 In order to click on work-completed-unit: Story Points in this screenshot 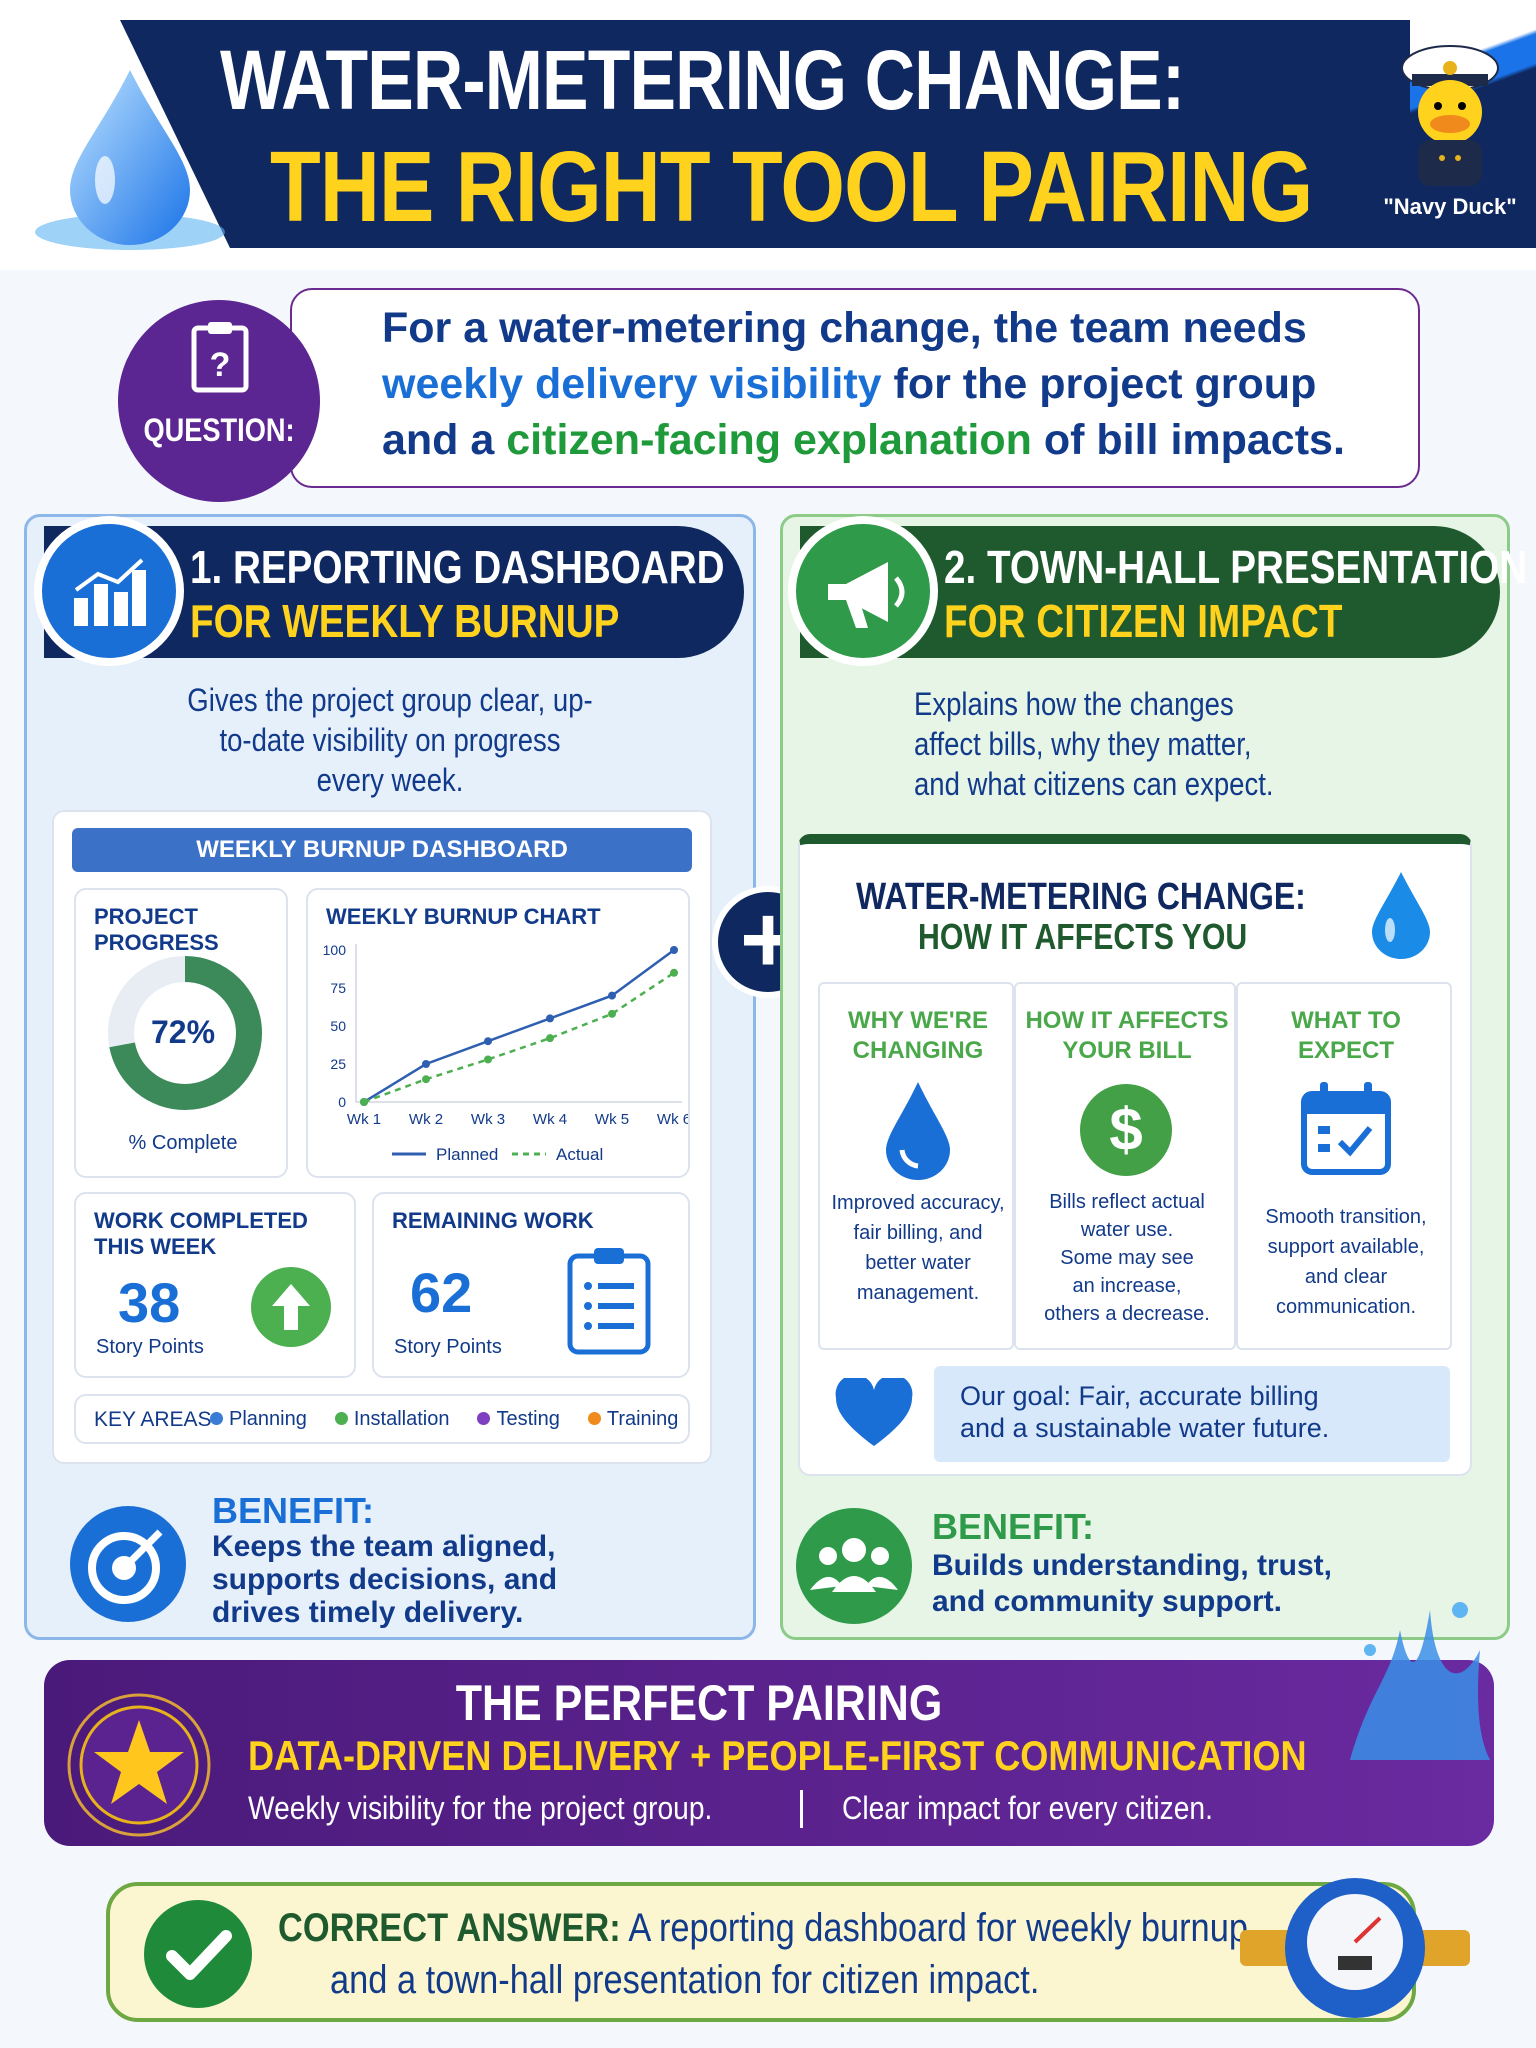, I will do `click(150, 1347)`.